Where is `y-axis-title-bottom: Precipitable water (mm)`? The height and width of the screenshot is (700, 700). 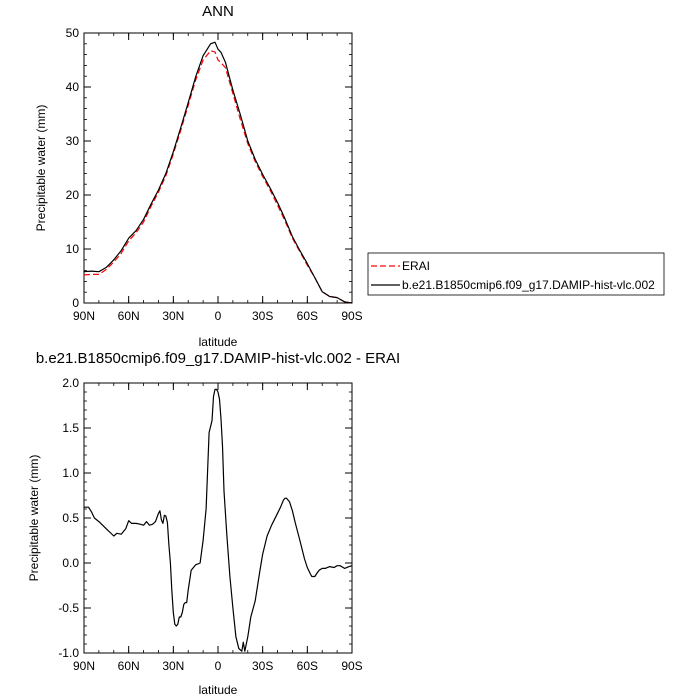
y-axis-title-bottom: Precipitable water (mm) is located at coordinates (34, 518).